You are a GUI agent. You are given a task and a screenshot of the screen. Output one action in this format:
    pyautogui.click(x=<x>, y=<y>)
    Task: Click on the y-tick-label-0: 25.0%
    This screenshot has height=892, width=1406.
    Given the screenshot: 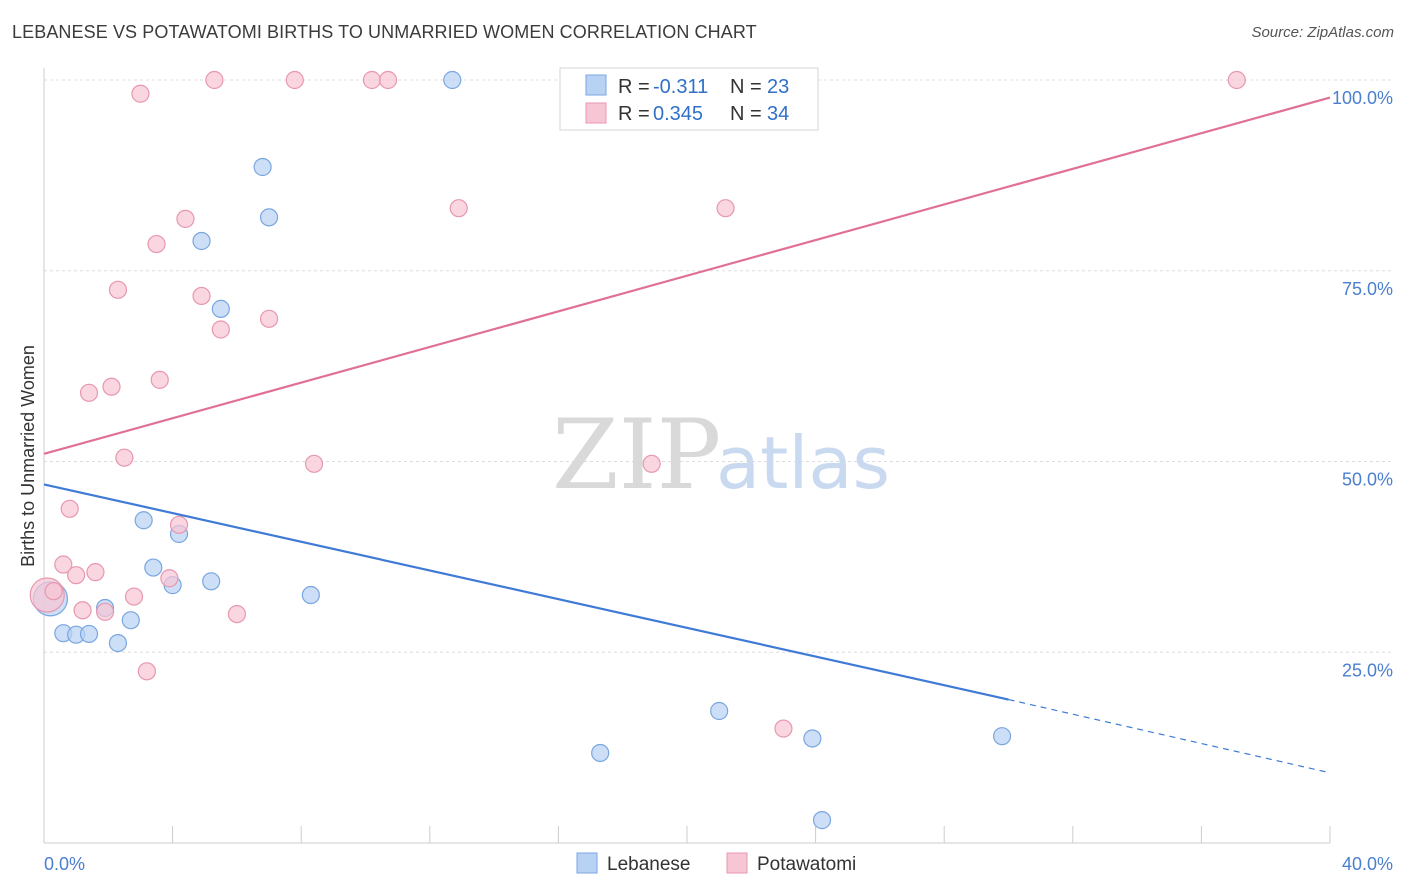 What is the action you would take?
    pyautogui.click(x=1367, y=670)
    